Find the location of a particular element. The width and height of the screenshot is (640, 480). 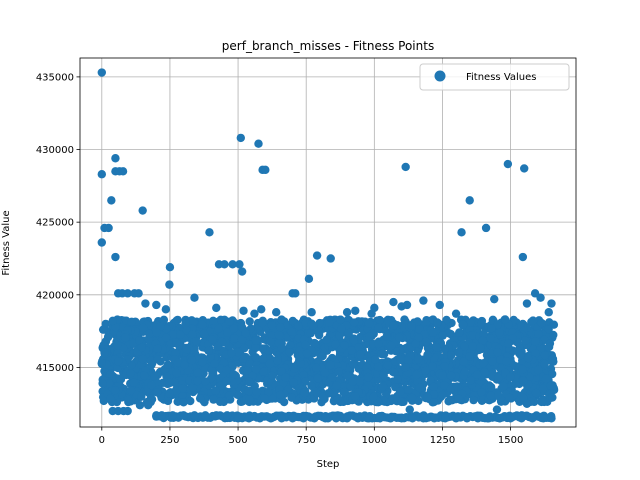

y-tick-label: 425000 is located at coordinates (55, 223).